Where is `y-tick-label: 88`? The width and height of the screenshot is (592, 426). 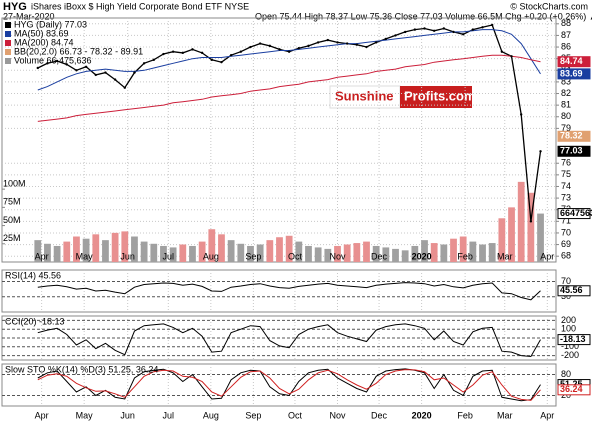 y-tick-label: 88 is located at coordinates (566, 23).